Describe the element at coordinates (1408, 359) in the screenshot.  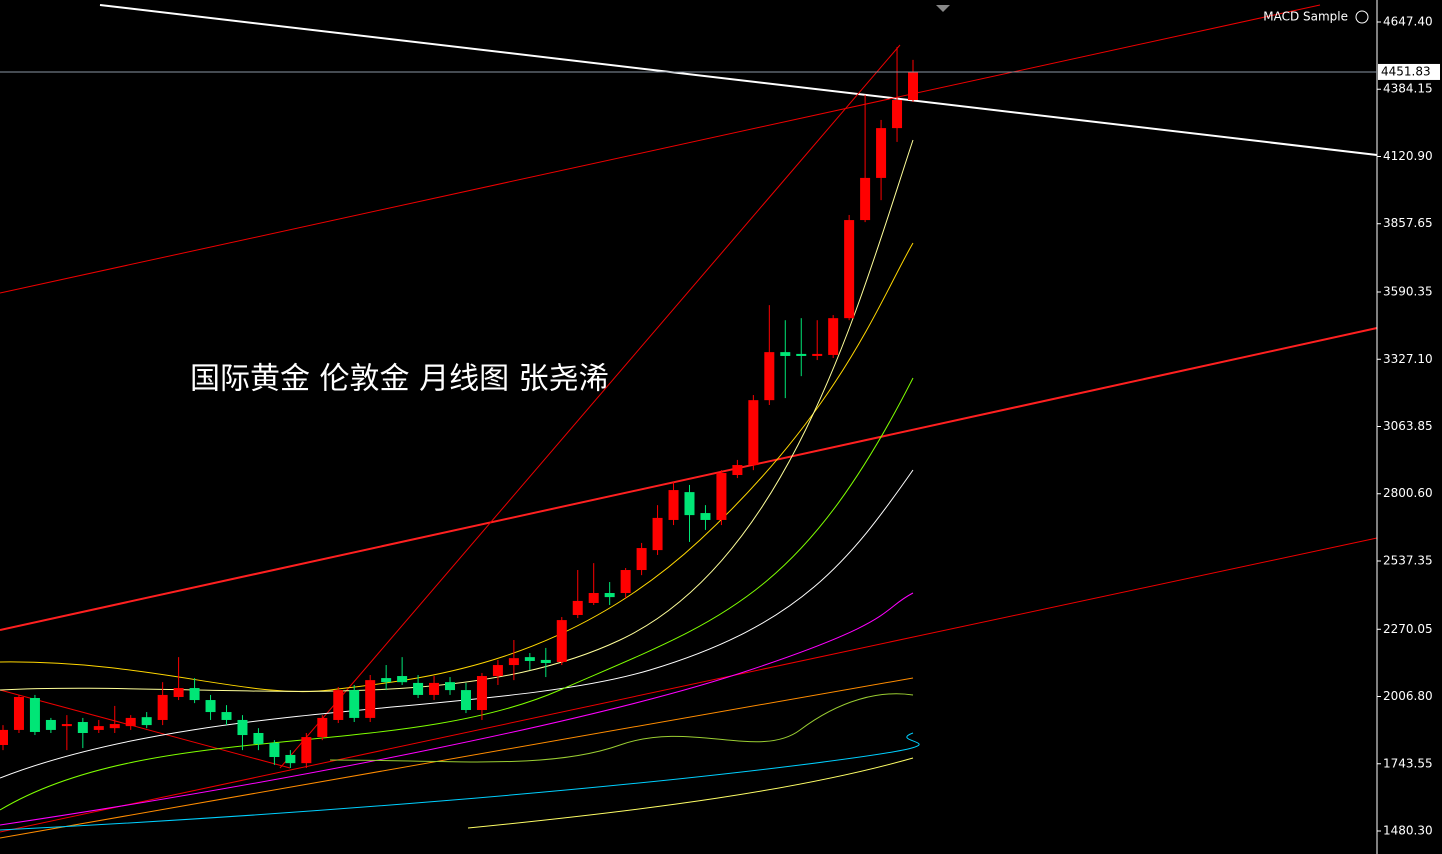
I see `y-tick-label: 3327.10` at that location.